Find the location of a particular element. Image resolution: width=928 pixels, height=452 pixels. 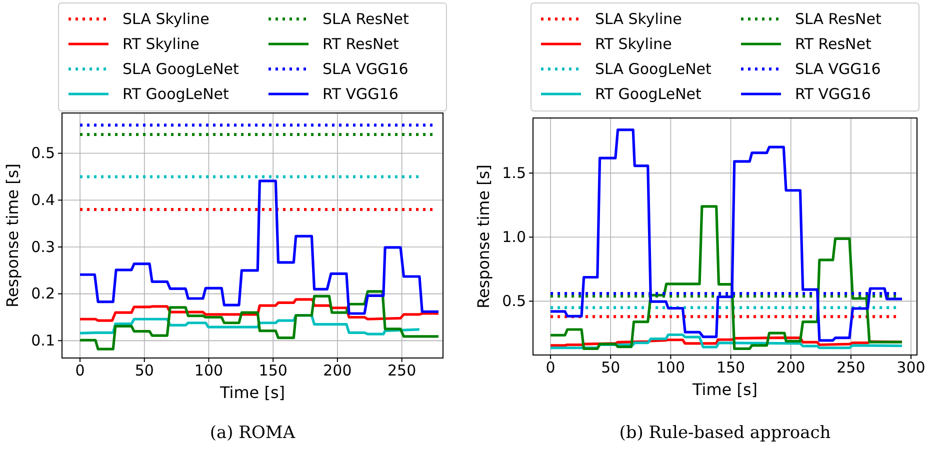

y-tick-label: 0.2 is located at coordinates (43, 293).